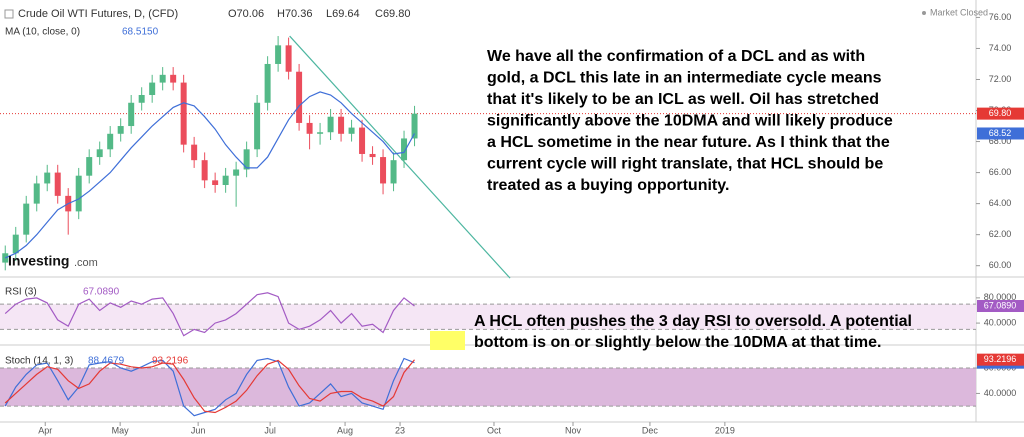  Describe the element at coordinates (101, 292) in the screenshot. I see `rsi-value: 67.0890` at that location.